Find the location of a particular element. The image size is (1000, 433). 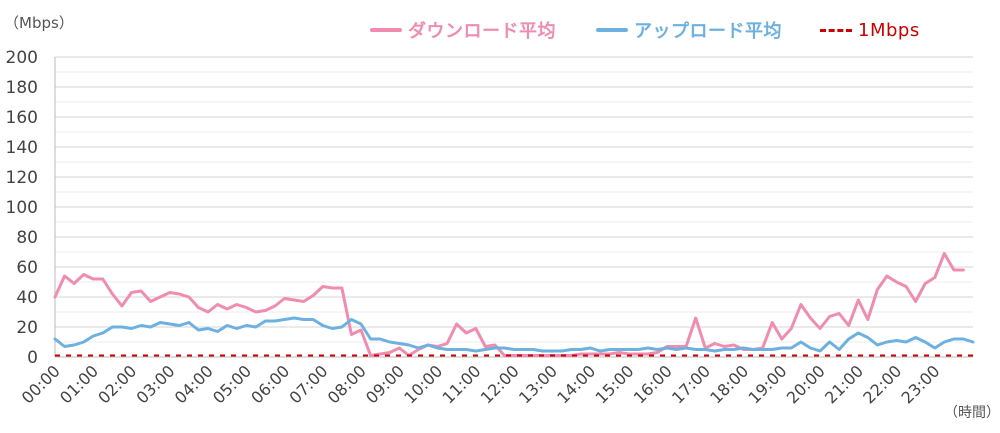

y-tick-label: 140 is located at coordinates (22, 148).